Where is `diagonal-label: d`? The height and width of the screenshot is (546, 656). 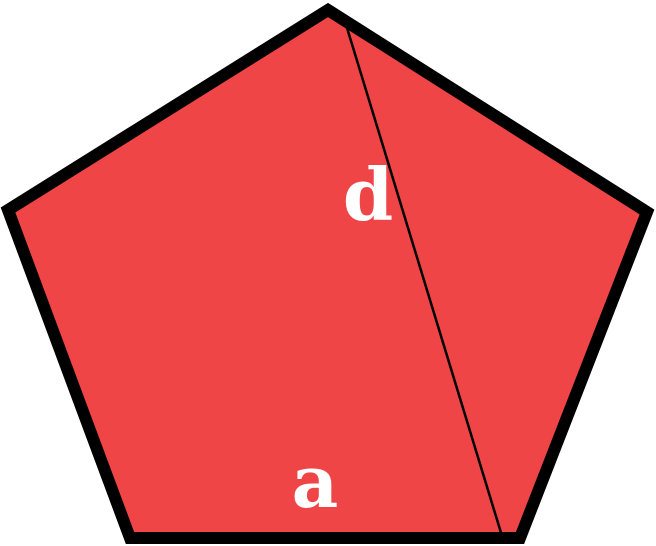
diagonal-label: d is located at coordinates (368, 194).